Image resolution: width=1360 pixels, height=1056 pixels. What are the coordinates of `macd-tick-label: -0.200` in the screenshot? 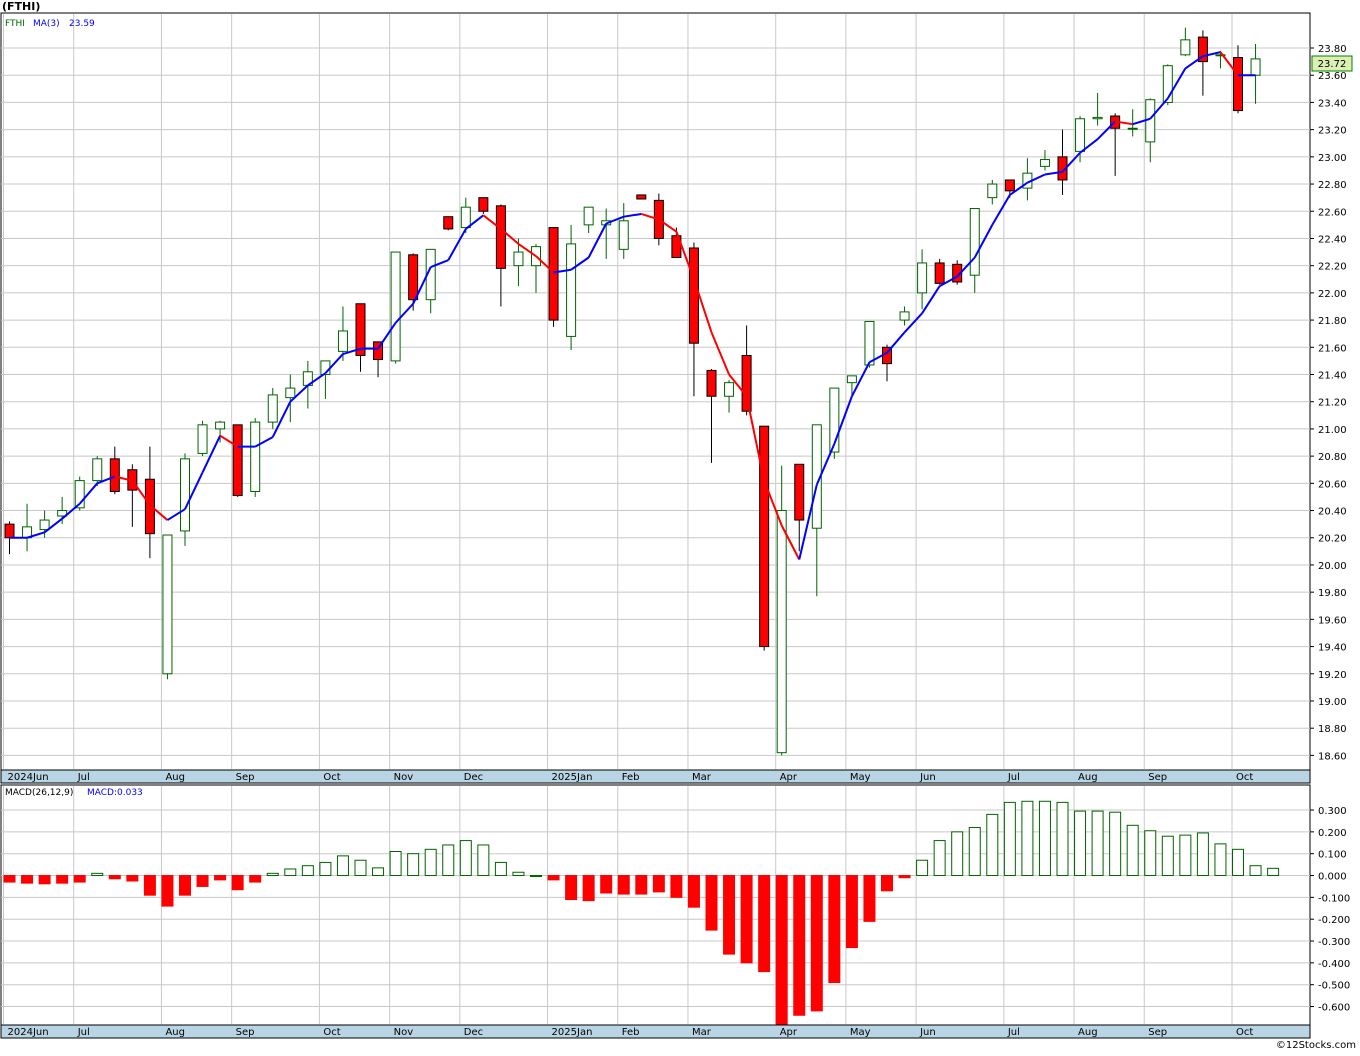 It's located at (1334, 920).